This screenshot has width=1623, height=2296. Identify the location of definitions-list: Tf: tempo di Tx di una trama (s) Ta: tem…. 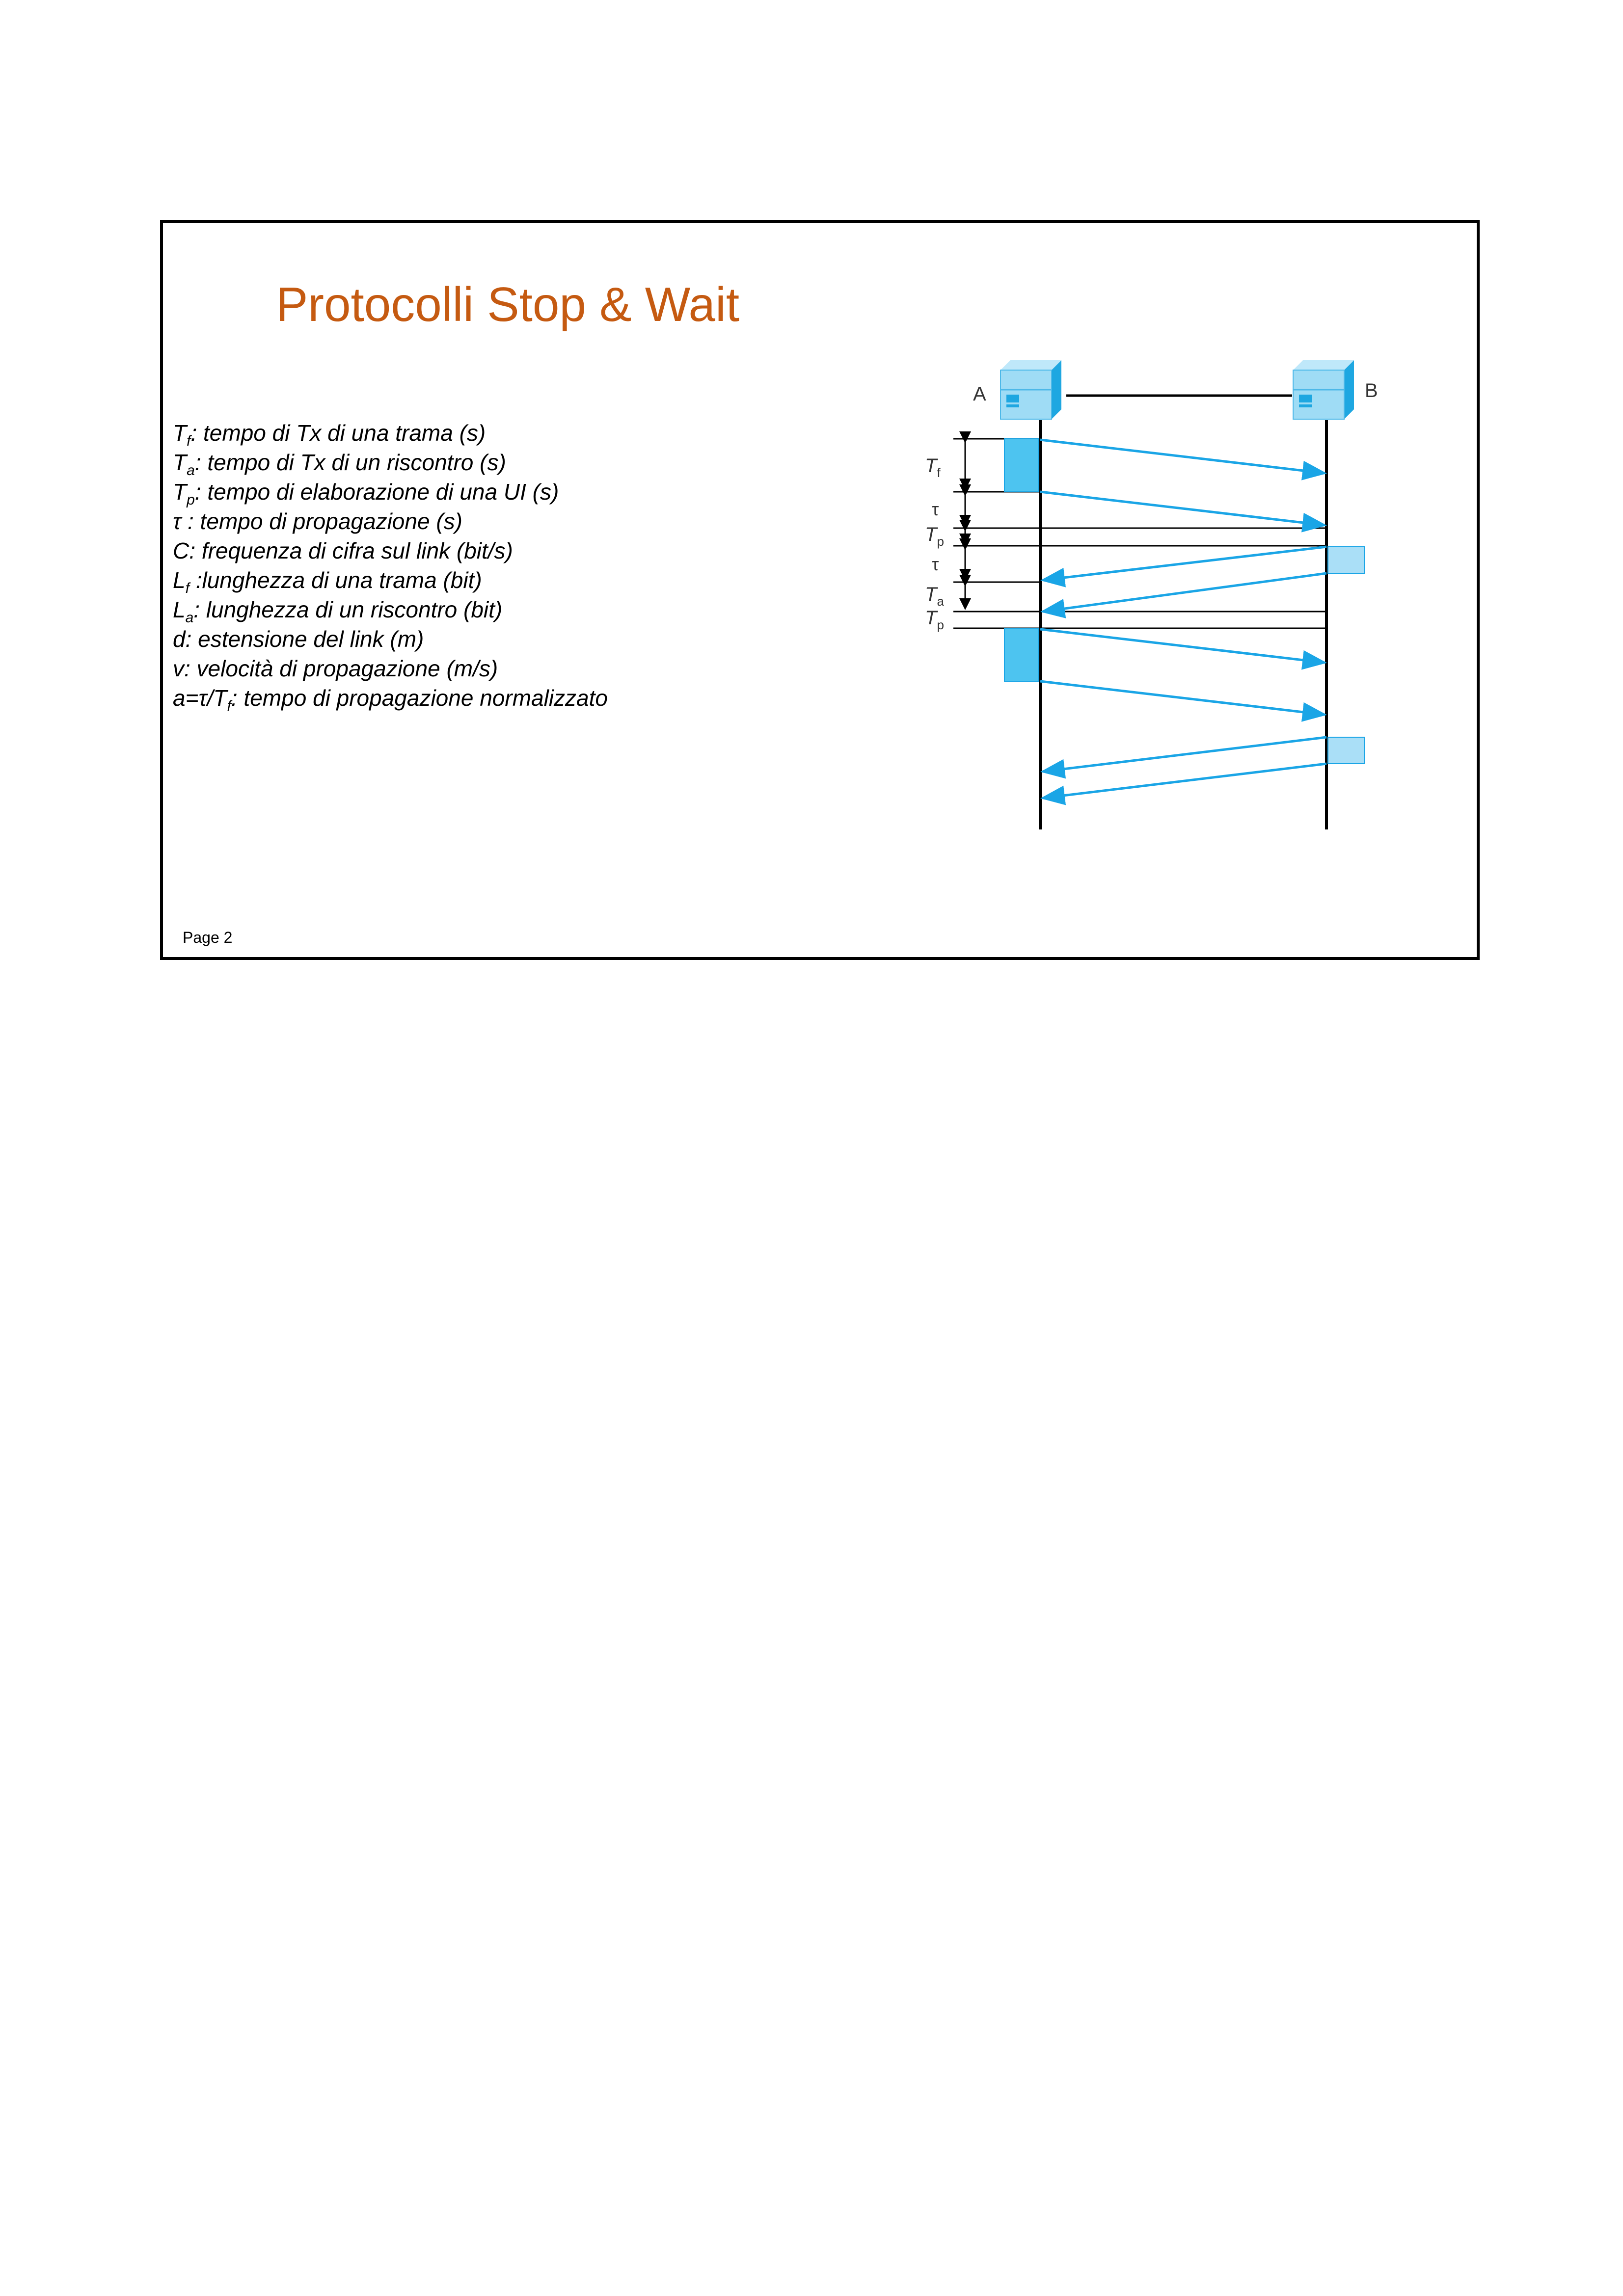
(391, 566).